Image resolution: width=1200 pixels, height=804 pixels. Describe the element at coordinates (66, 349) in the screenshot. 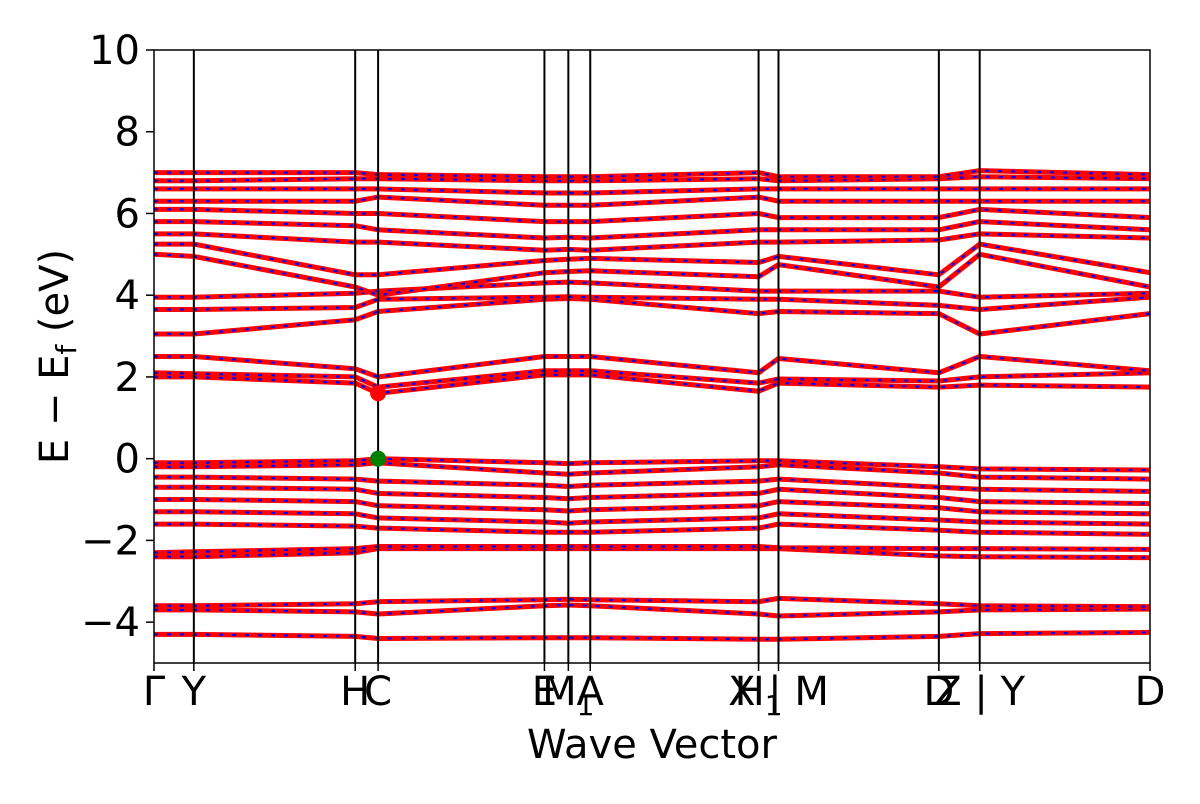

I see `y-axis-title-subscript: f` at that location.